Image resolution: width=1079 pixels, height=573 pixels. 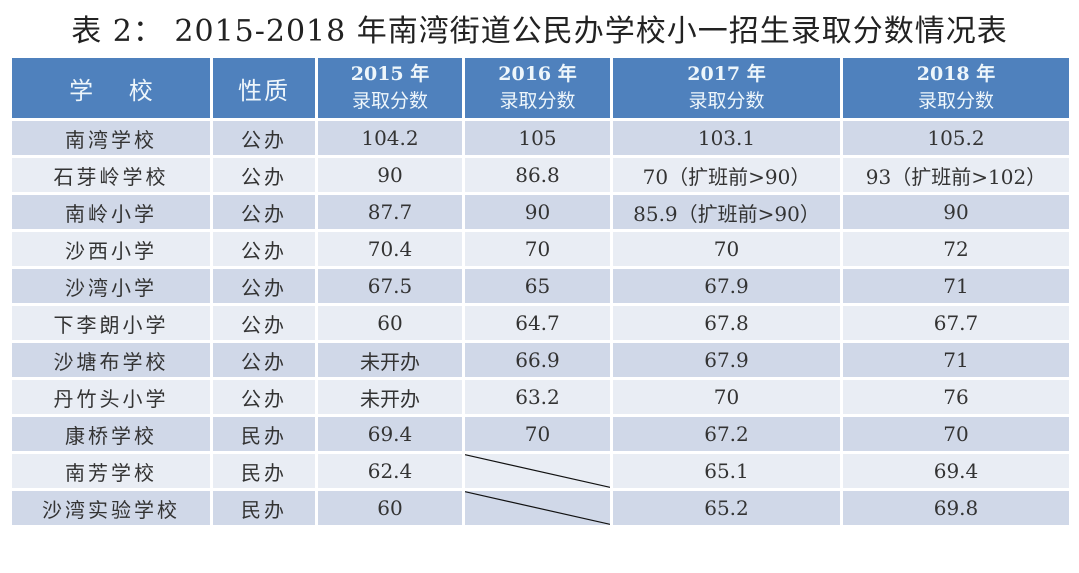 What do you see at coordinates (537, 101) in the screenshot?
I see `header-2016-label: 录取分数` at bounding box center [537, 101].